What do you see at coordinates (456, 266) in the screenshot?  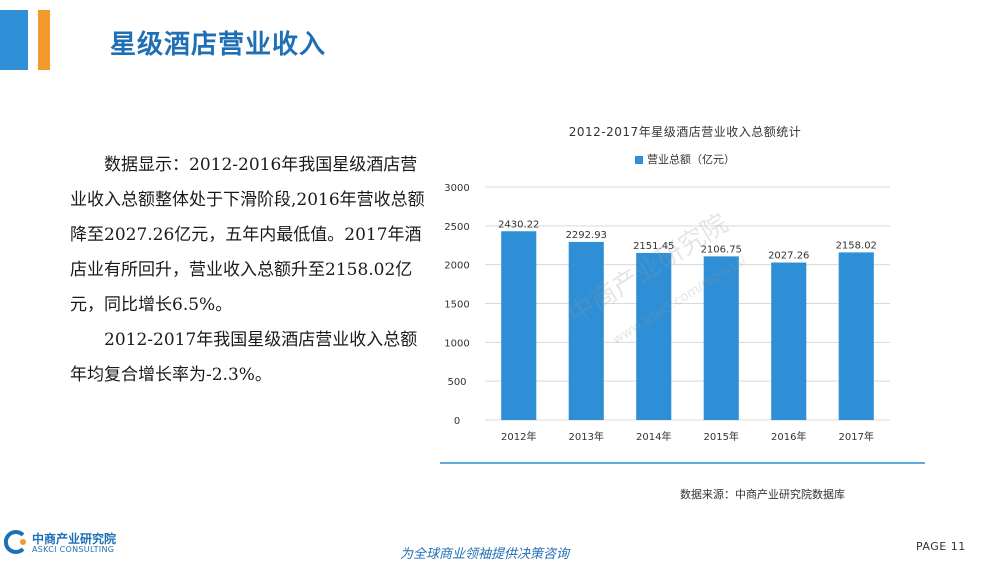 I see `y-tick-label: 2000` at bounding box center [456, 266].